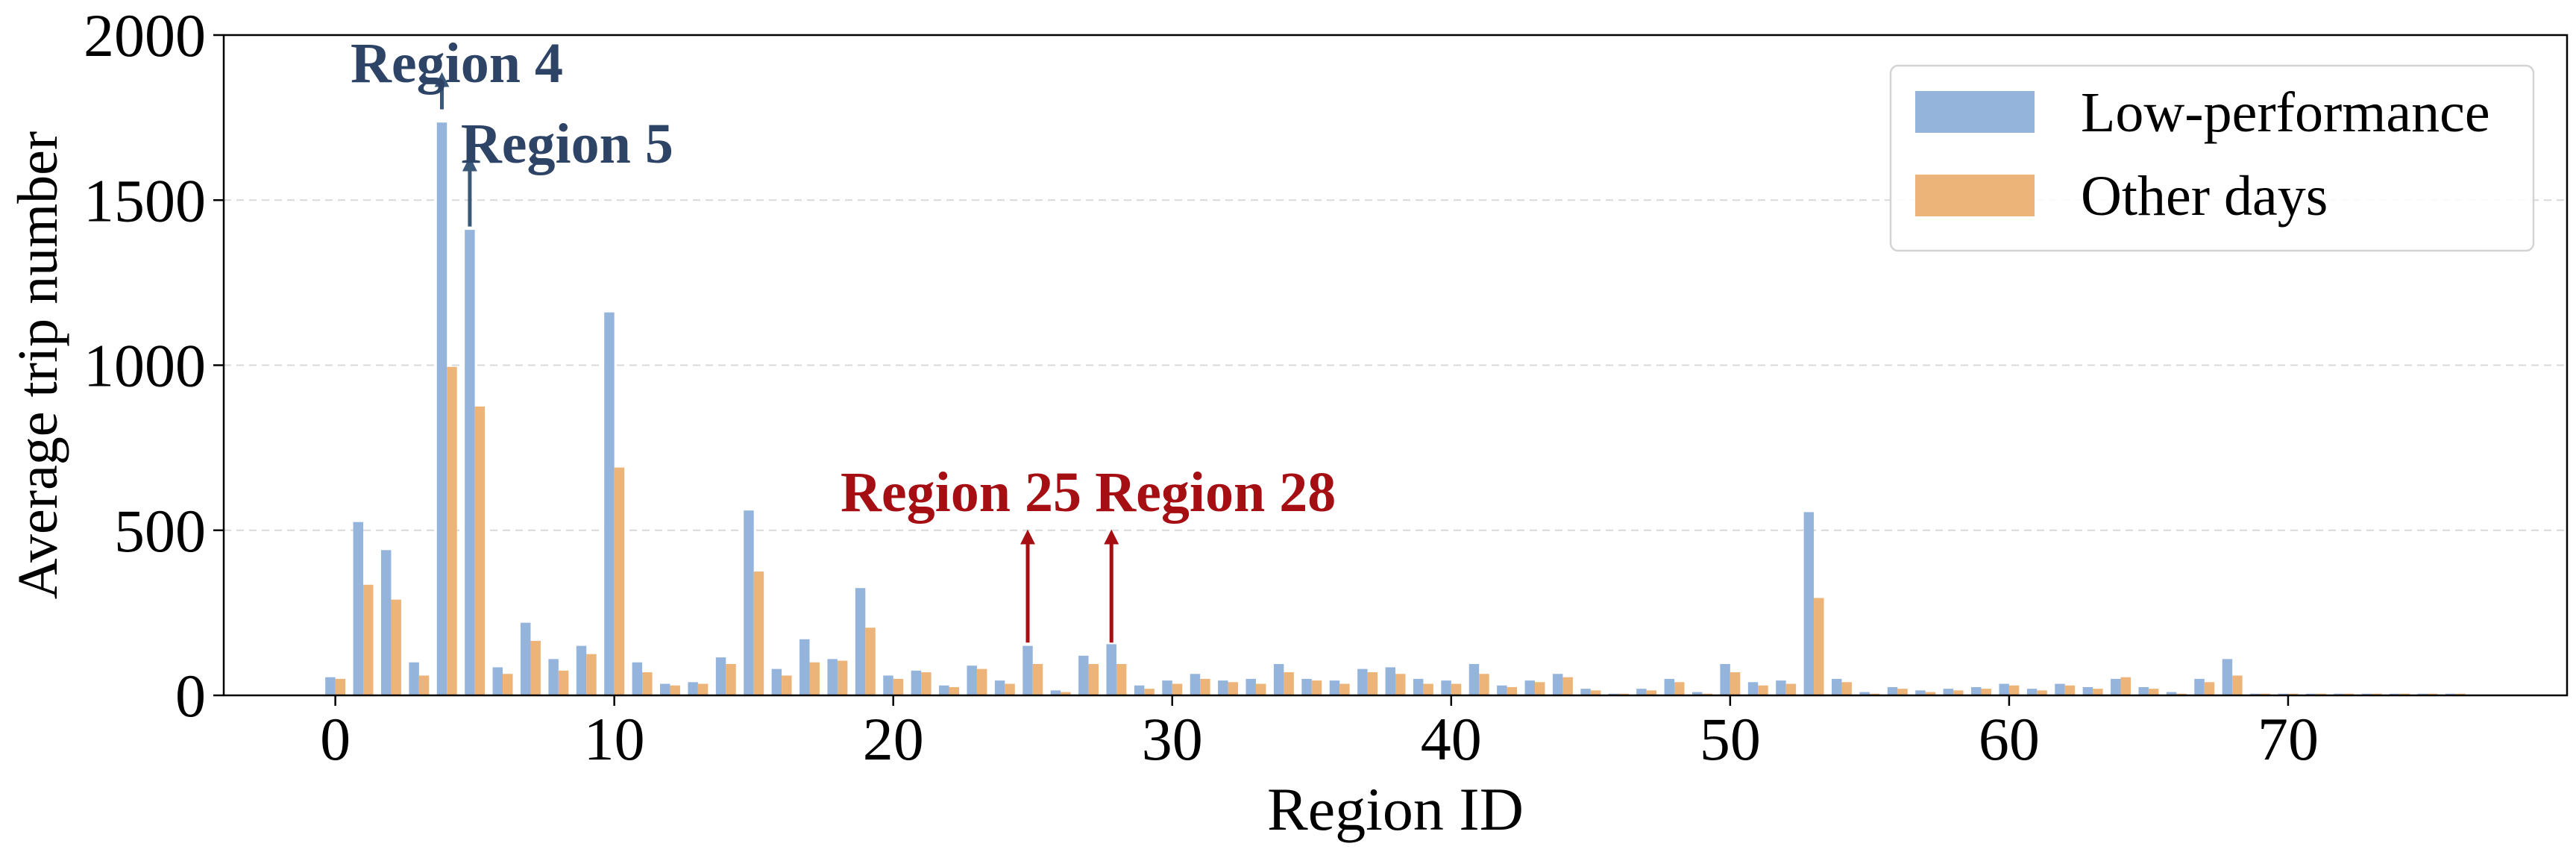 The image size is (2576, 861). What do you see at coordinates (615, 739) in the screenshot?
I see `x-tick-label: 10` at bounding box center [615, 739].